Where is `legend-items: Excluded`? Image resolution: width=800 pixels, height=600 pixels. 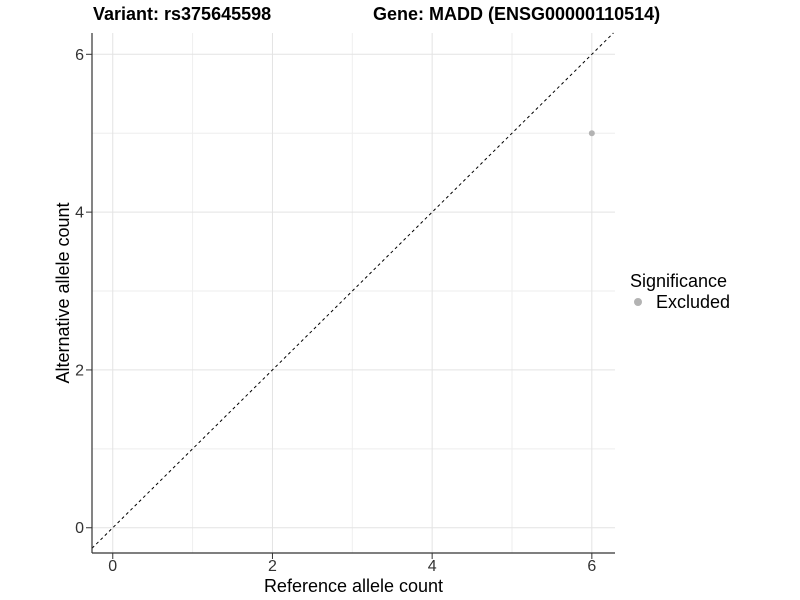
legend-items: Excluded is located at coordinates (680, 301).